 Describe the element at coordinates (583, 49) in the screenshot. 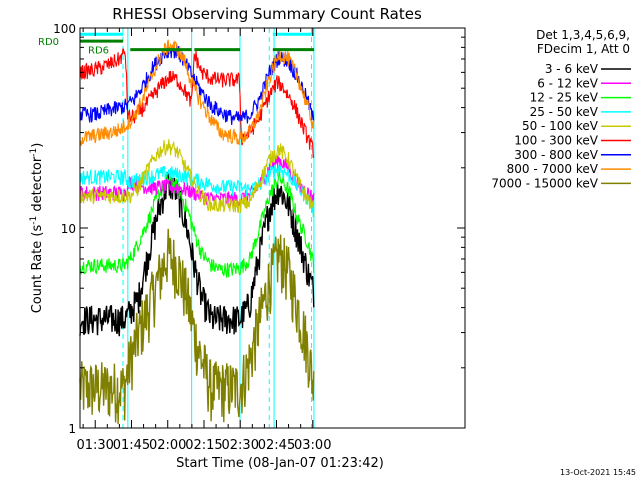

I see `legend-header-2: FDecim 1, Att 0` at that location.